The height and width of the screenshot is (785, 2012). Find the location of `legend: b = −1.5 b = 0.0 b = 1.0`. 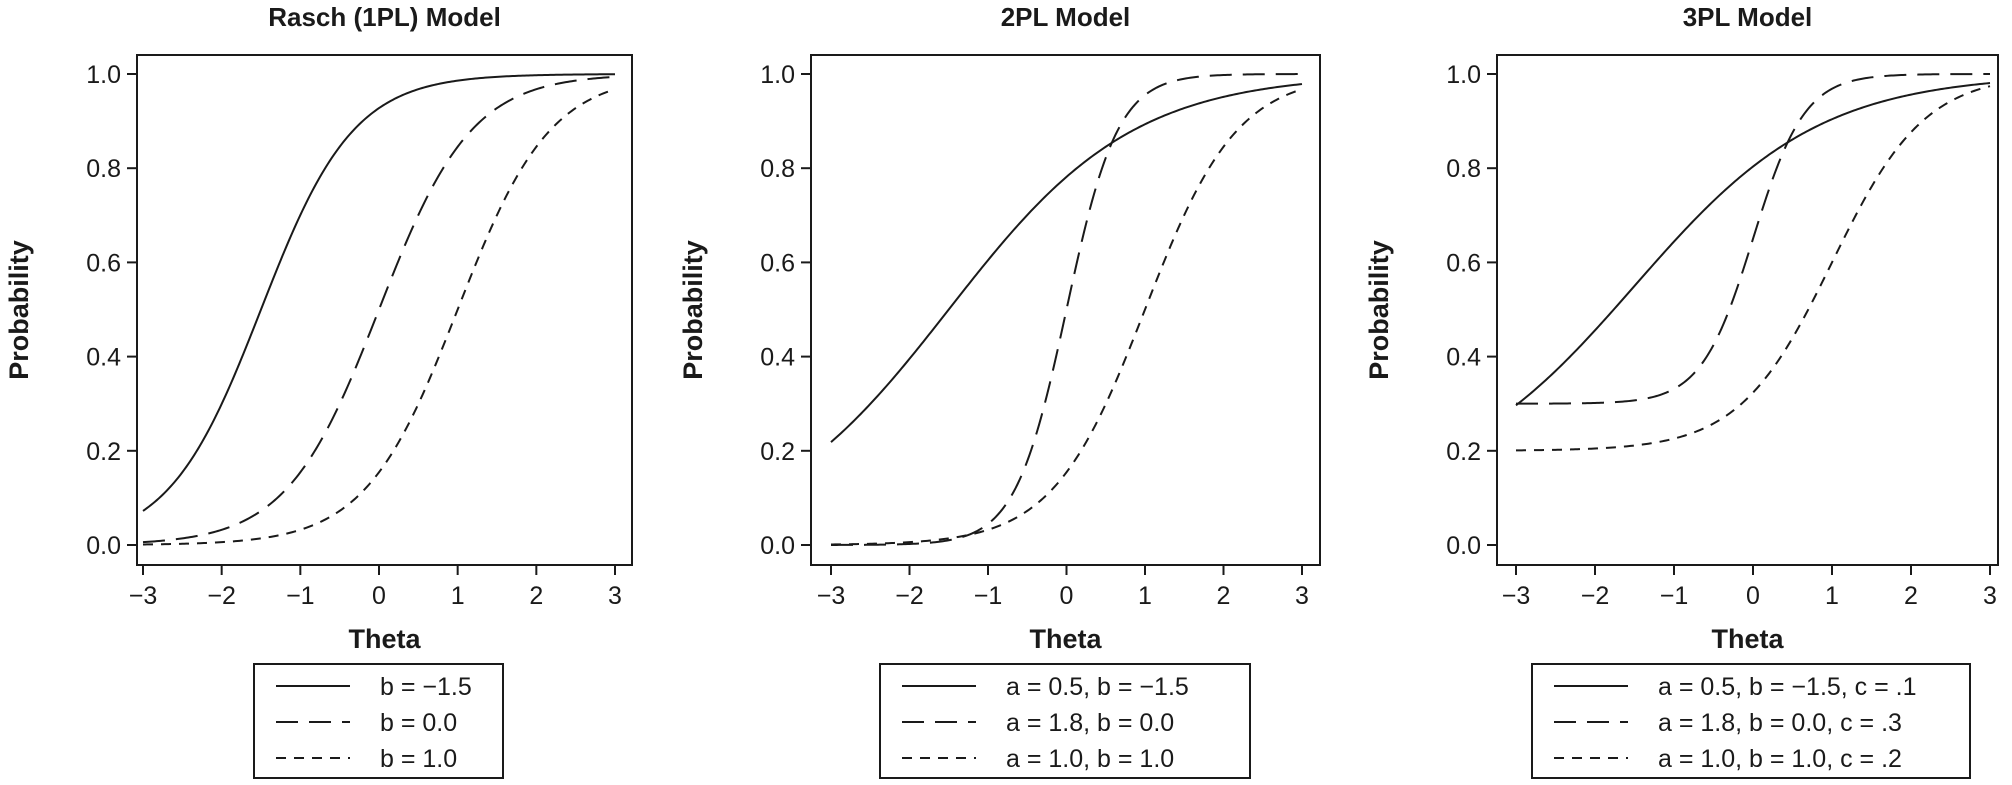

legend: b = −1.5 b = 0.0 b = 1.0 is located at coordinates (378, 721).